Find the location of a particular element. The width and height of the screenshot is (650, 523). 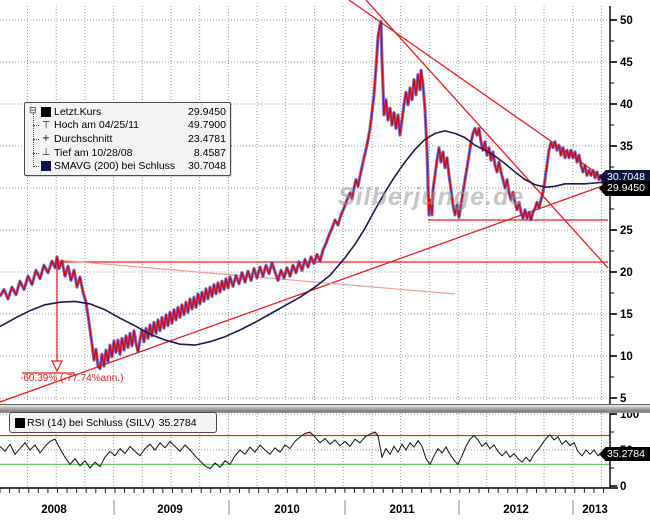

legend-row-smavg: SMAVG (200) bei Schluss 30.7048 is located at coordinates (127, 166).